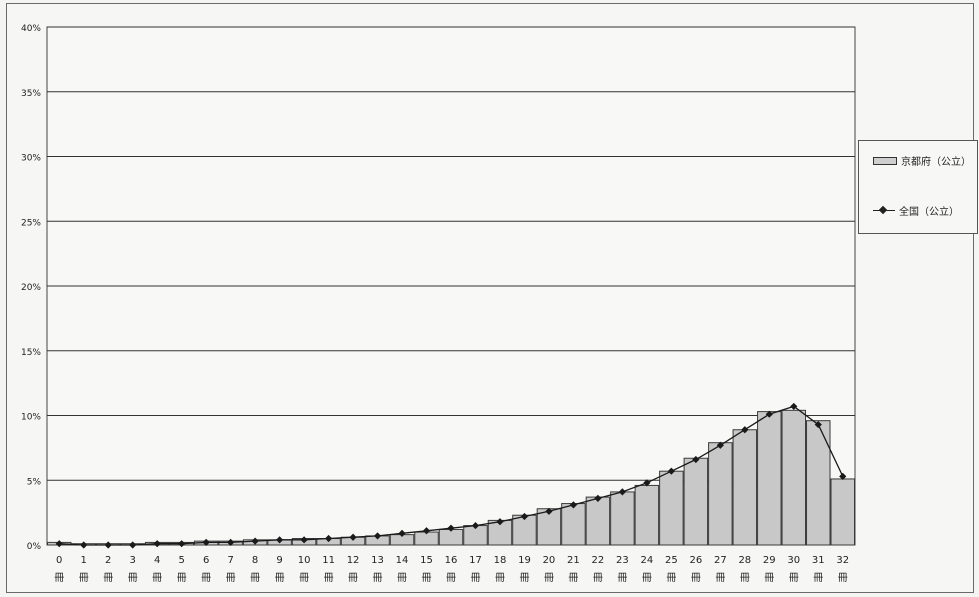  What do you see at coordinates (500, 560) in the screenshot?
I see `x-tick-label: 18` at bounding box center [500, 560].